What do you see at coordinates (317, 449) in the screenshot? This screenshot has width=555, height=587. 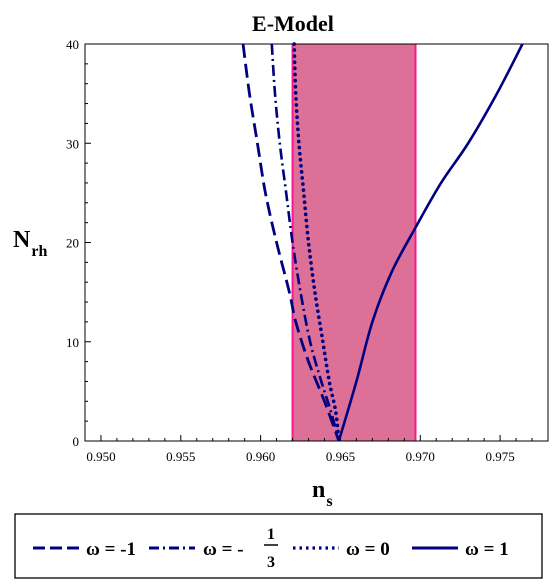 I see `x-axis-ticks: 0.950 0.955 0.960 0.965 0.970 0.975` at bounding box center [317, 449].